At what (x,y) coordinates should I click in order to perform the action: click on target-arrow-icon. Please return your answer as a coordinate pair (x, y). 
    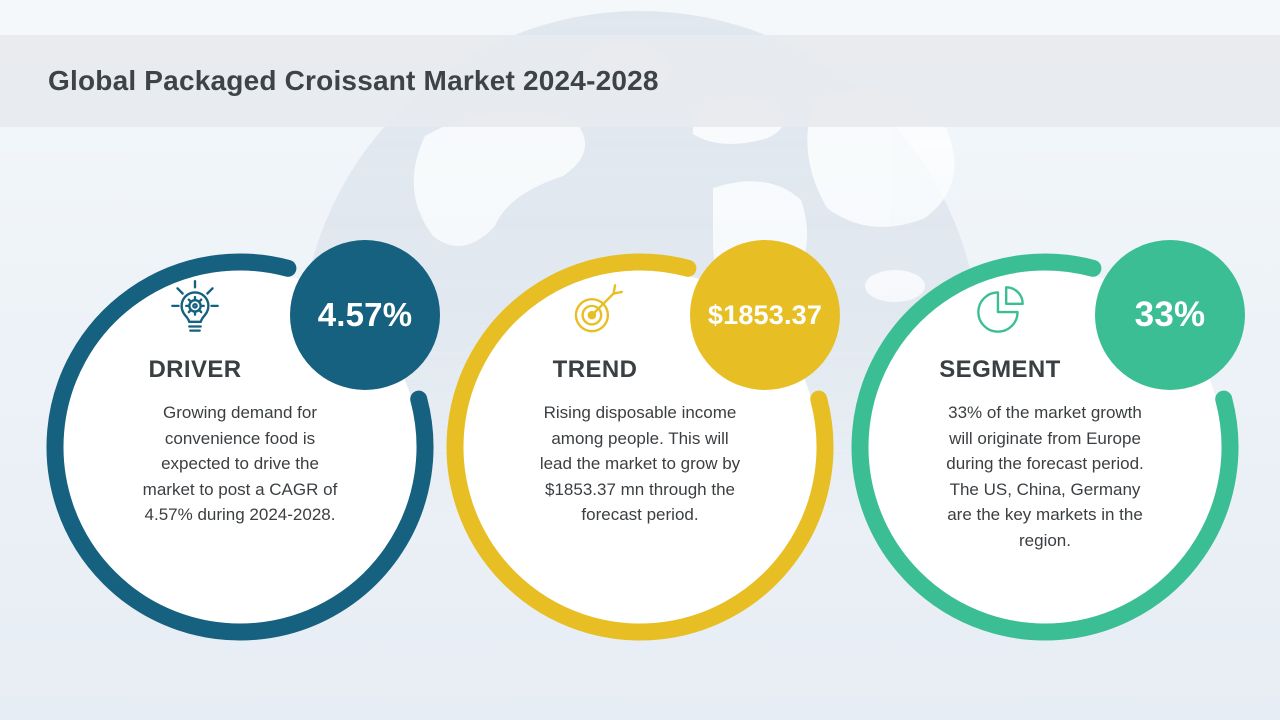
    Looking at the image, I should click on (598, 308).